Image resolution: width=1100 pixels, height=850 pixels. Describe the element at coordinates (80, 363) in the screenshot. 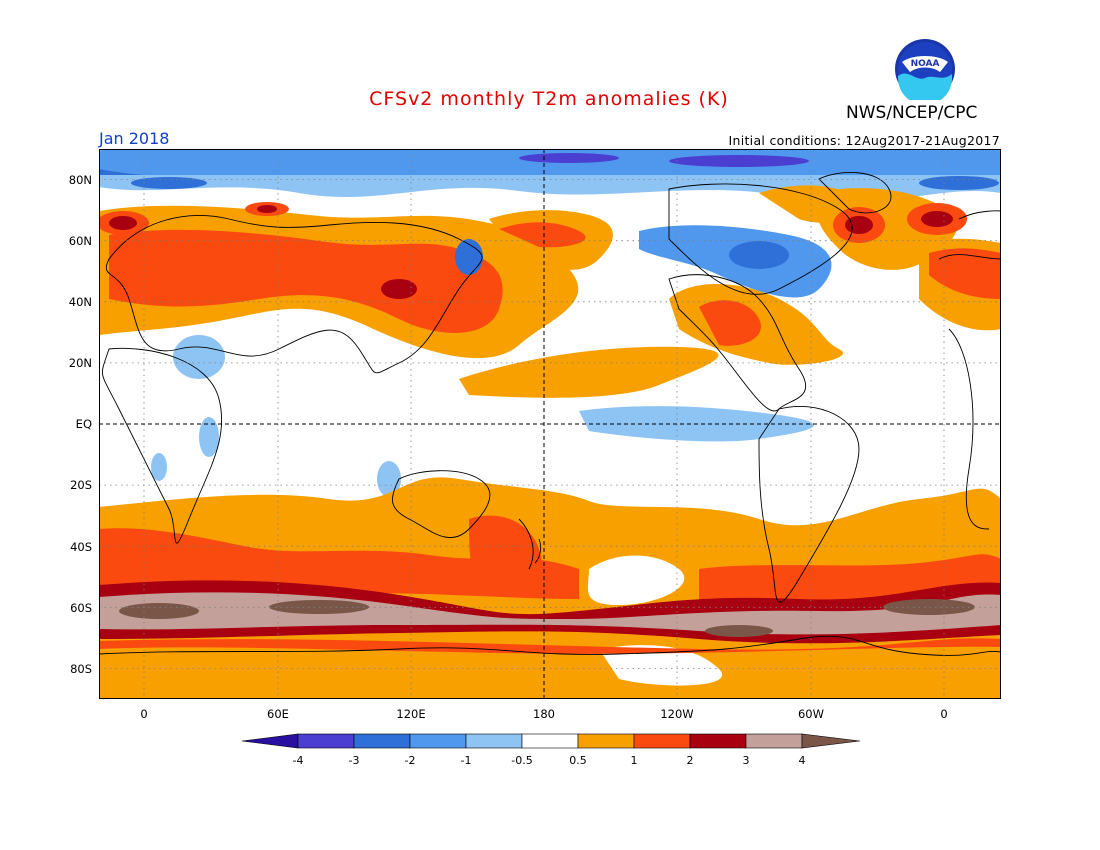

I see `lat-label-20n: 20N` at that location.